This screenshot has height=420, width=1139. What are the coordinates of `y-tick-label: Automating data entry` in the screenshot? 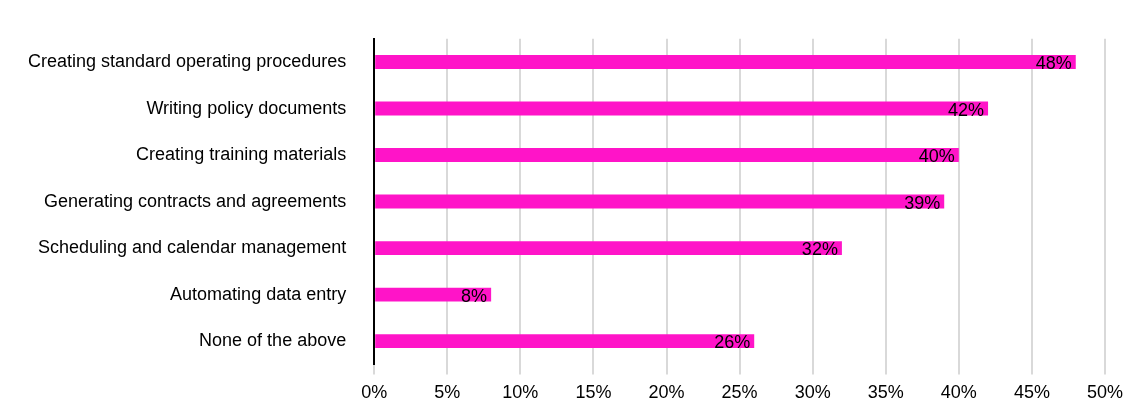 It's located at (258, 293).